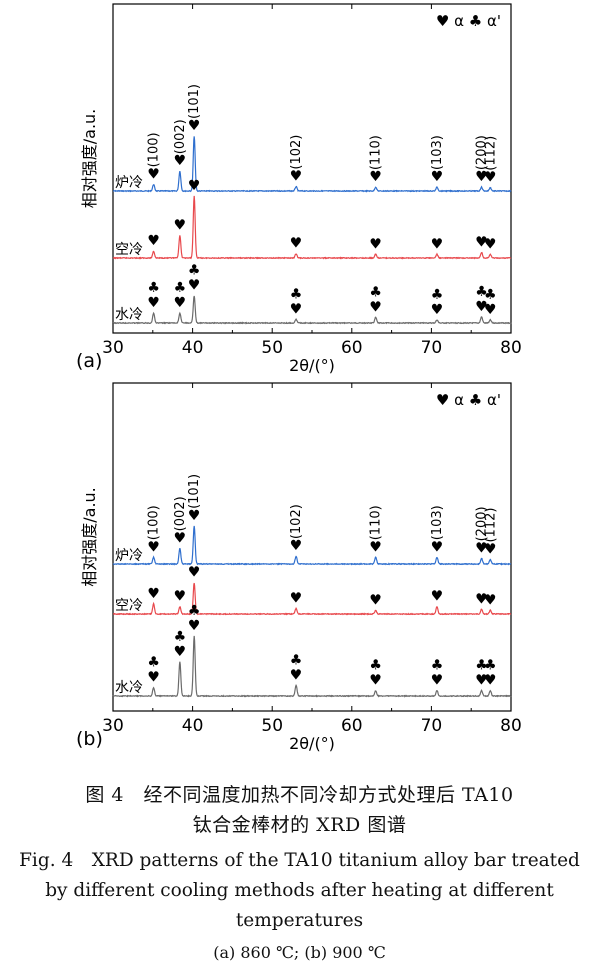 This screenshot has height=975, width=599. What do you see at coordinates (89, 739) in the screenshot?
I see `panel-label: (b)` at bounding box center [89, 739].